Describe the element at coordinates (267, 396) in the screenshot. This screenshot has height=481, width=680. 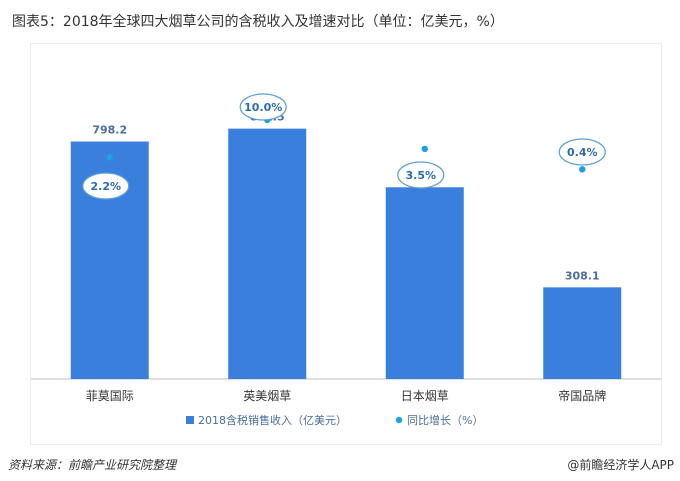
I see `category-label-2: 英美烟草` at that location.